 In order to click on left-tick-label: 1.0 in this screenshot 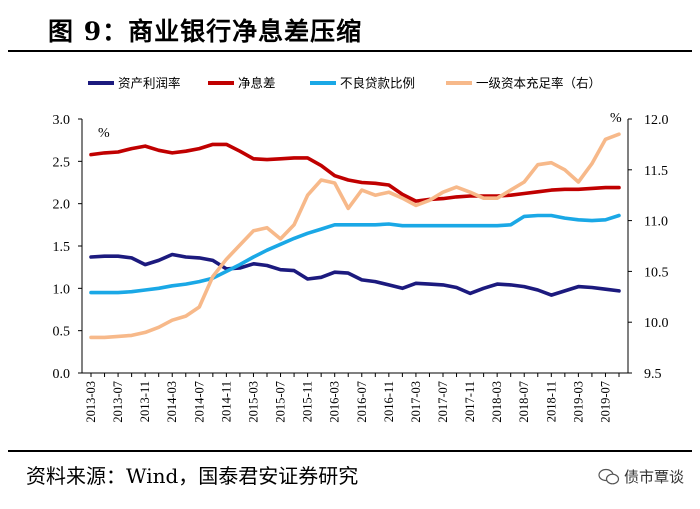, I will do `click(62, 289)`.